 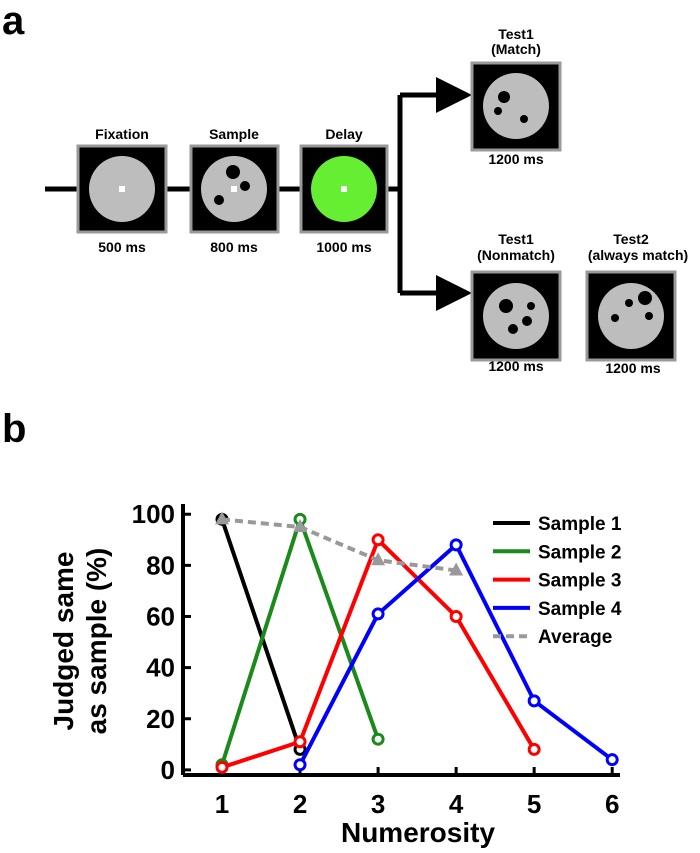 What do you see at coordinates (153, 514) in the screenshot?
I see `y-tick-label: 100` at bounding box center [153, 514].